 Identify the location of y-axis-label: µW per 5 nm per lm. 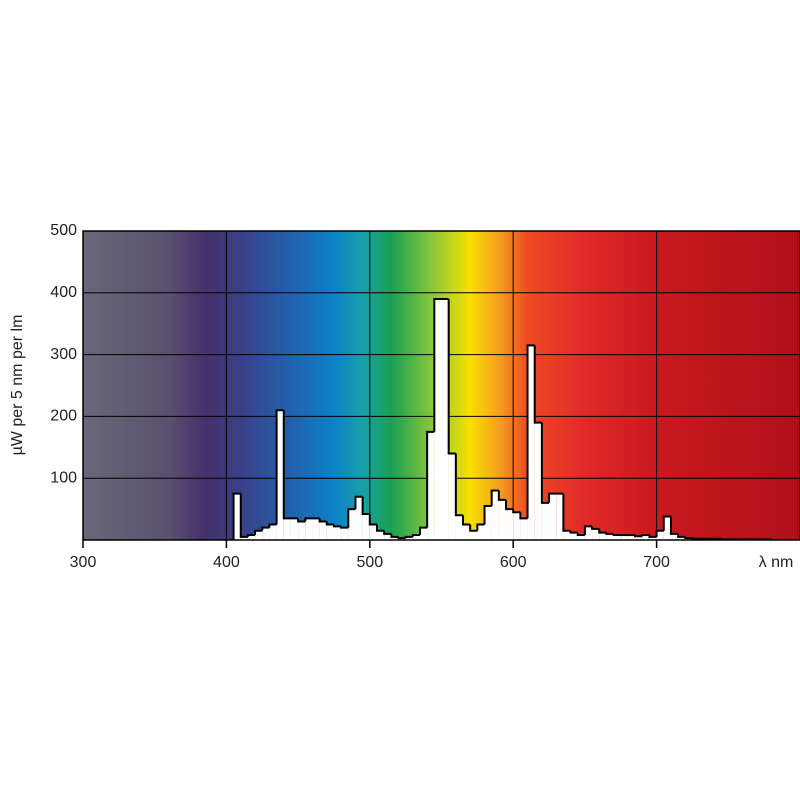
(17, 385).